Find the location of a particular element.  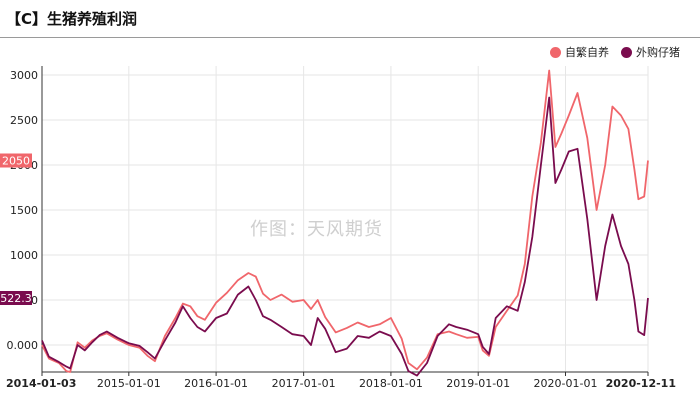

y-tick-label: 0.000 is located at coordinates (23, 345).